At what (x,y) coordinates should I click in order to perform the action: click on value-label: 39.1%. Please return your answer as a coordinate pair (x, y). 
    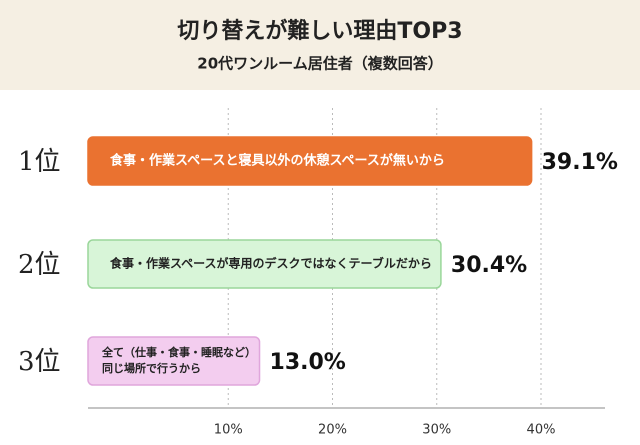
    Looking at the image, I should click on (580, 162).